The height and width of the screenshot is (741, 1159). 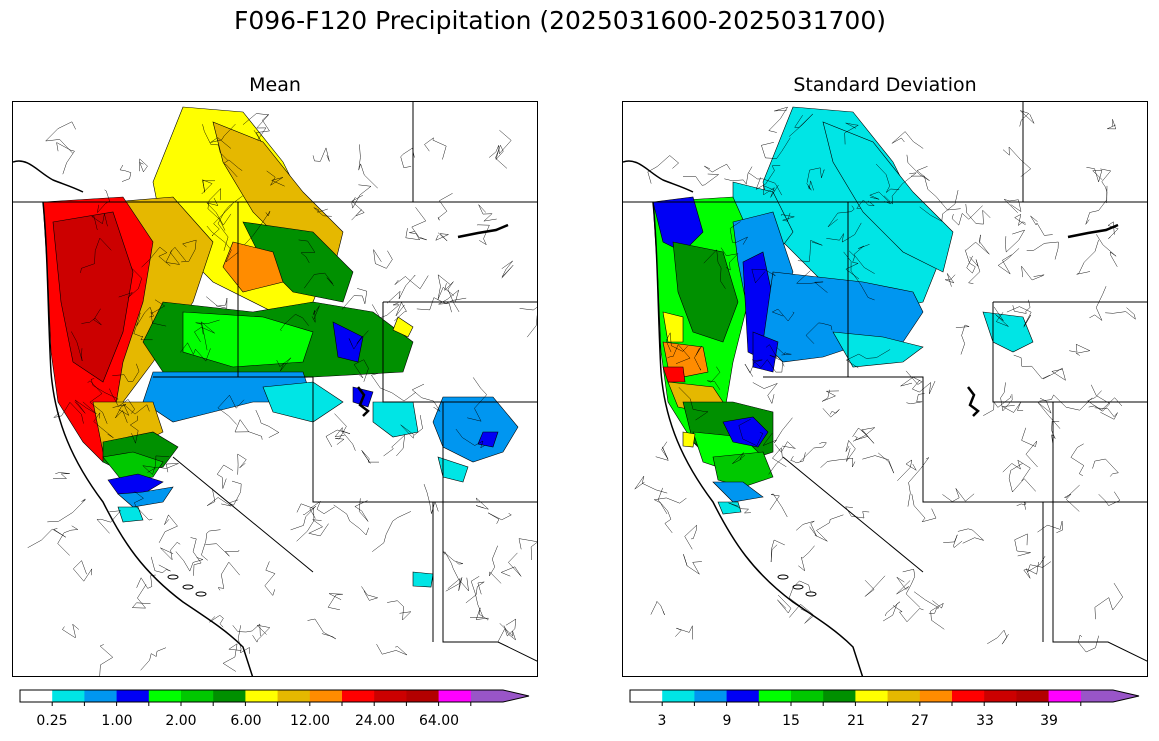 I want to click on mean-panel-title: Mean, so click(x=275, y=85).